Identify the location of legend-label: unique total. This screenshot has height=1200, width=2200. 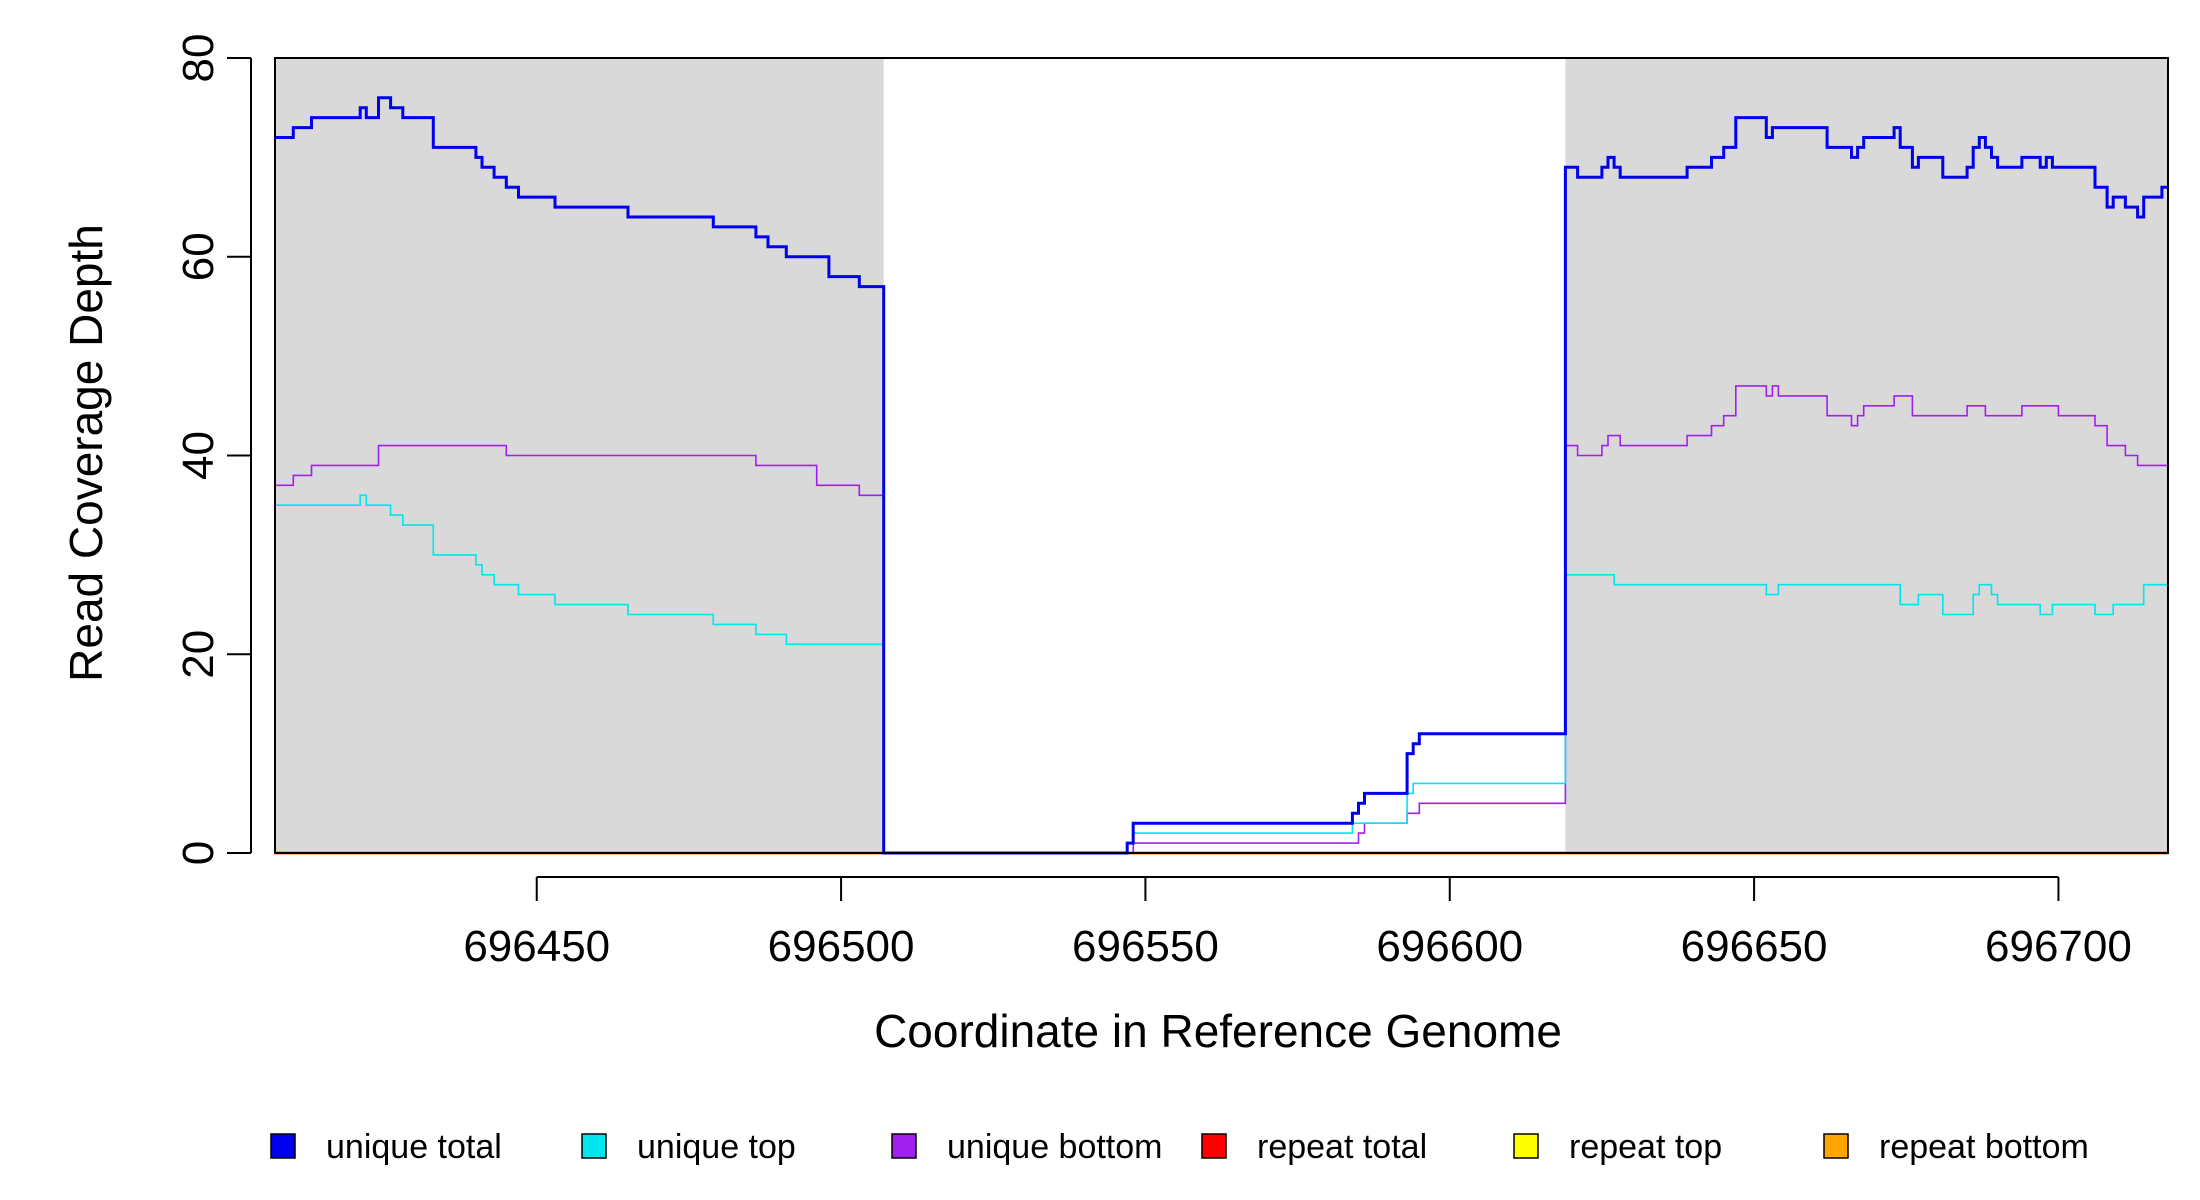
(414, 1147).